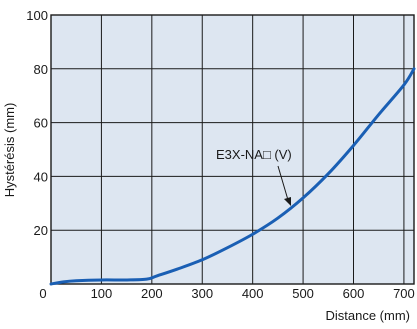 This screenshot has width=417, height=329. Describe the element at coordinates (41, 230) in the screenshot. I see `y-tick-label: 20` at that location.